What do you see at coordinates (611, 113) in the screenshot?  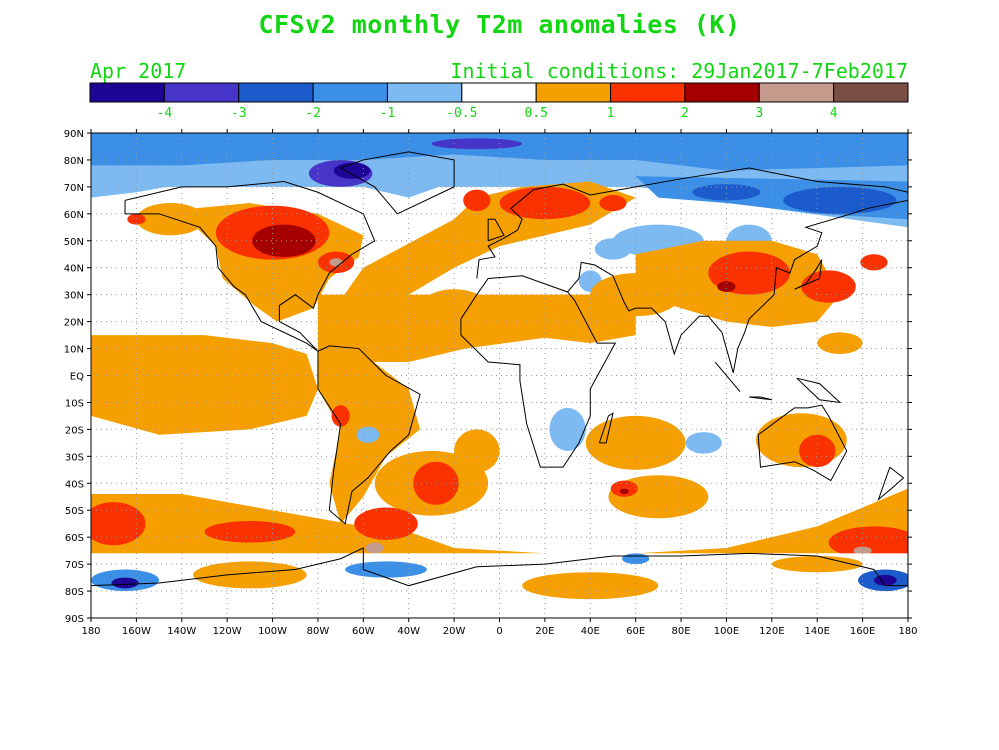 I see `colorbar-label: 1` at bounding box center [611, 113].